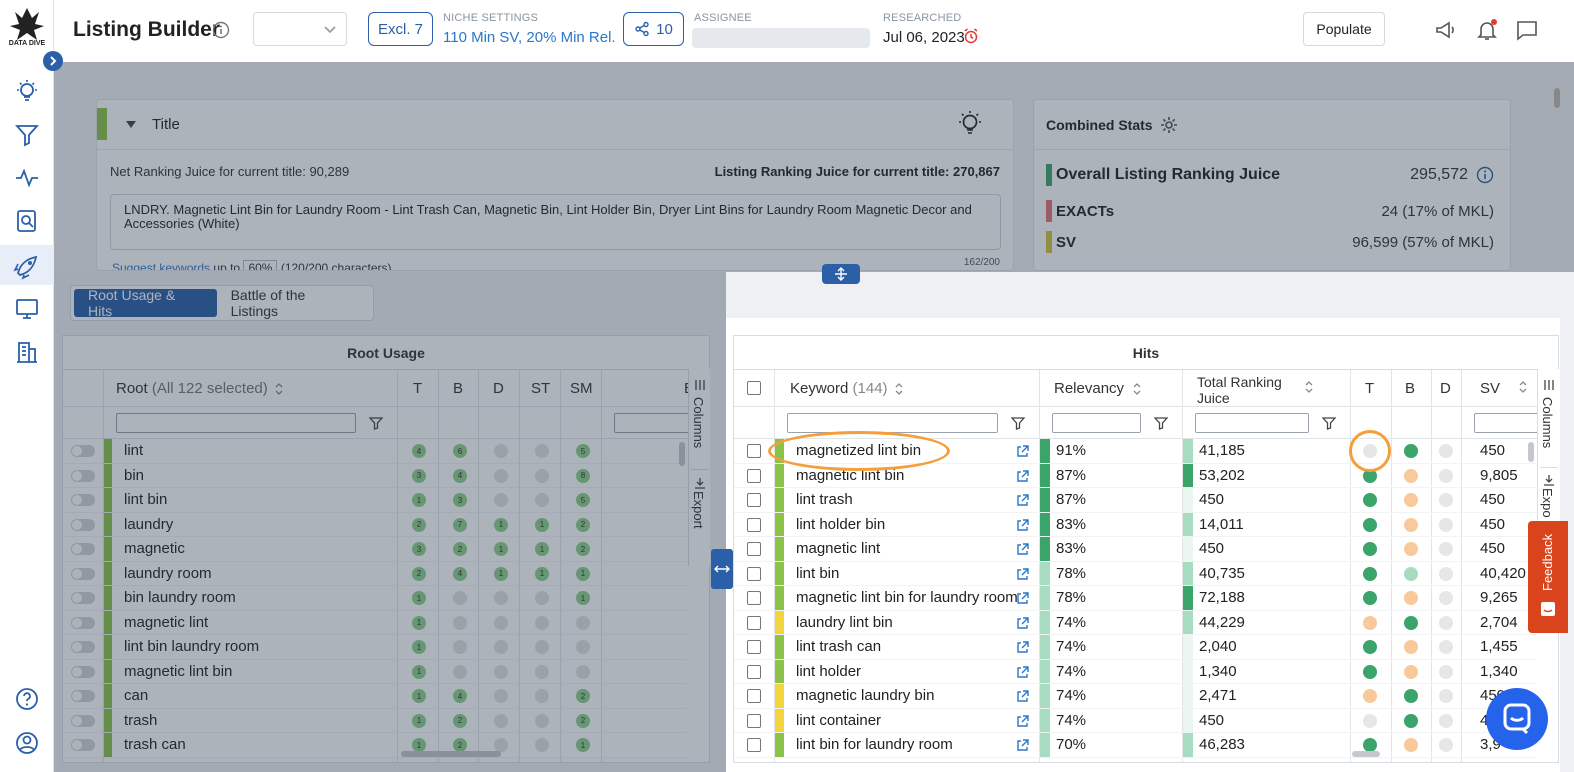 This screenshot has height=772, width=1574. I want to click on exclude-button: Excl. 7, so click(400, 29).